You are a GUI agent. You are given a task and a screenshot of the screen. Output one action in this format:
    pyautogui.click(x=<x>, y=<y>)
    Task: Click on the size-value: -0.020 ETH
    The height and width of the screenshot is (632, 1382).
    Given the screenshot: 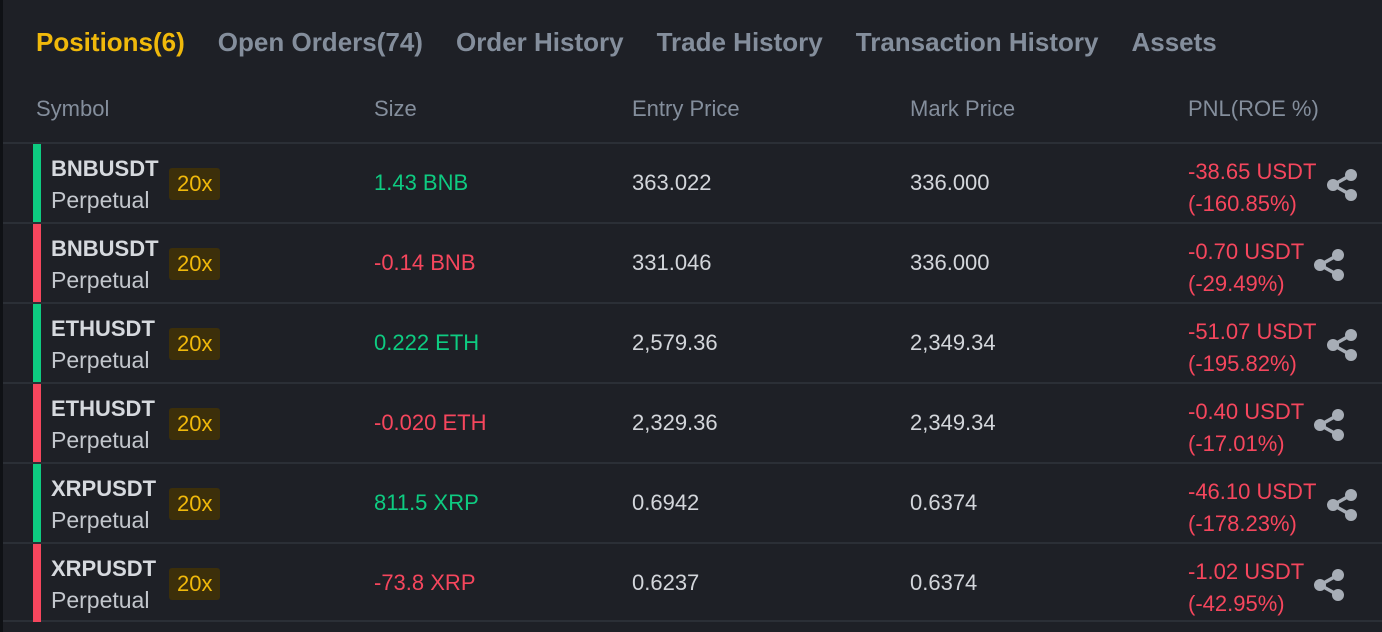 What is the action you would take?
    pyautogui.click(x=430, y=422)
    